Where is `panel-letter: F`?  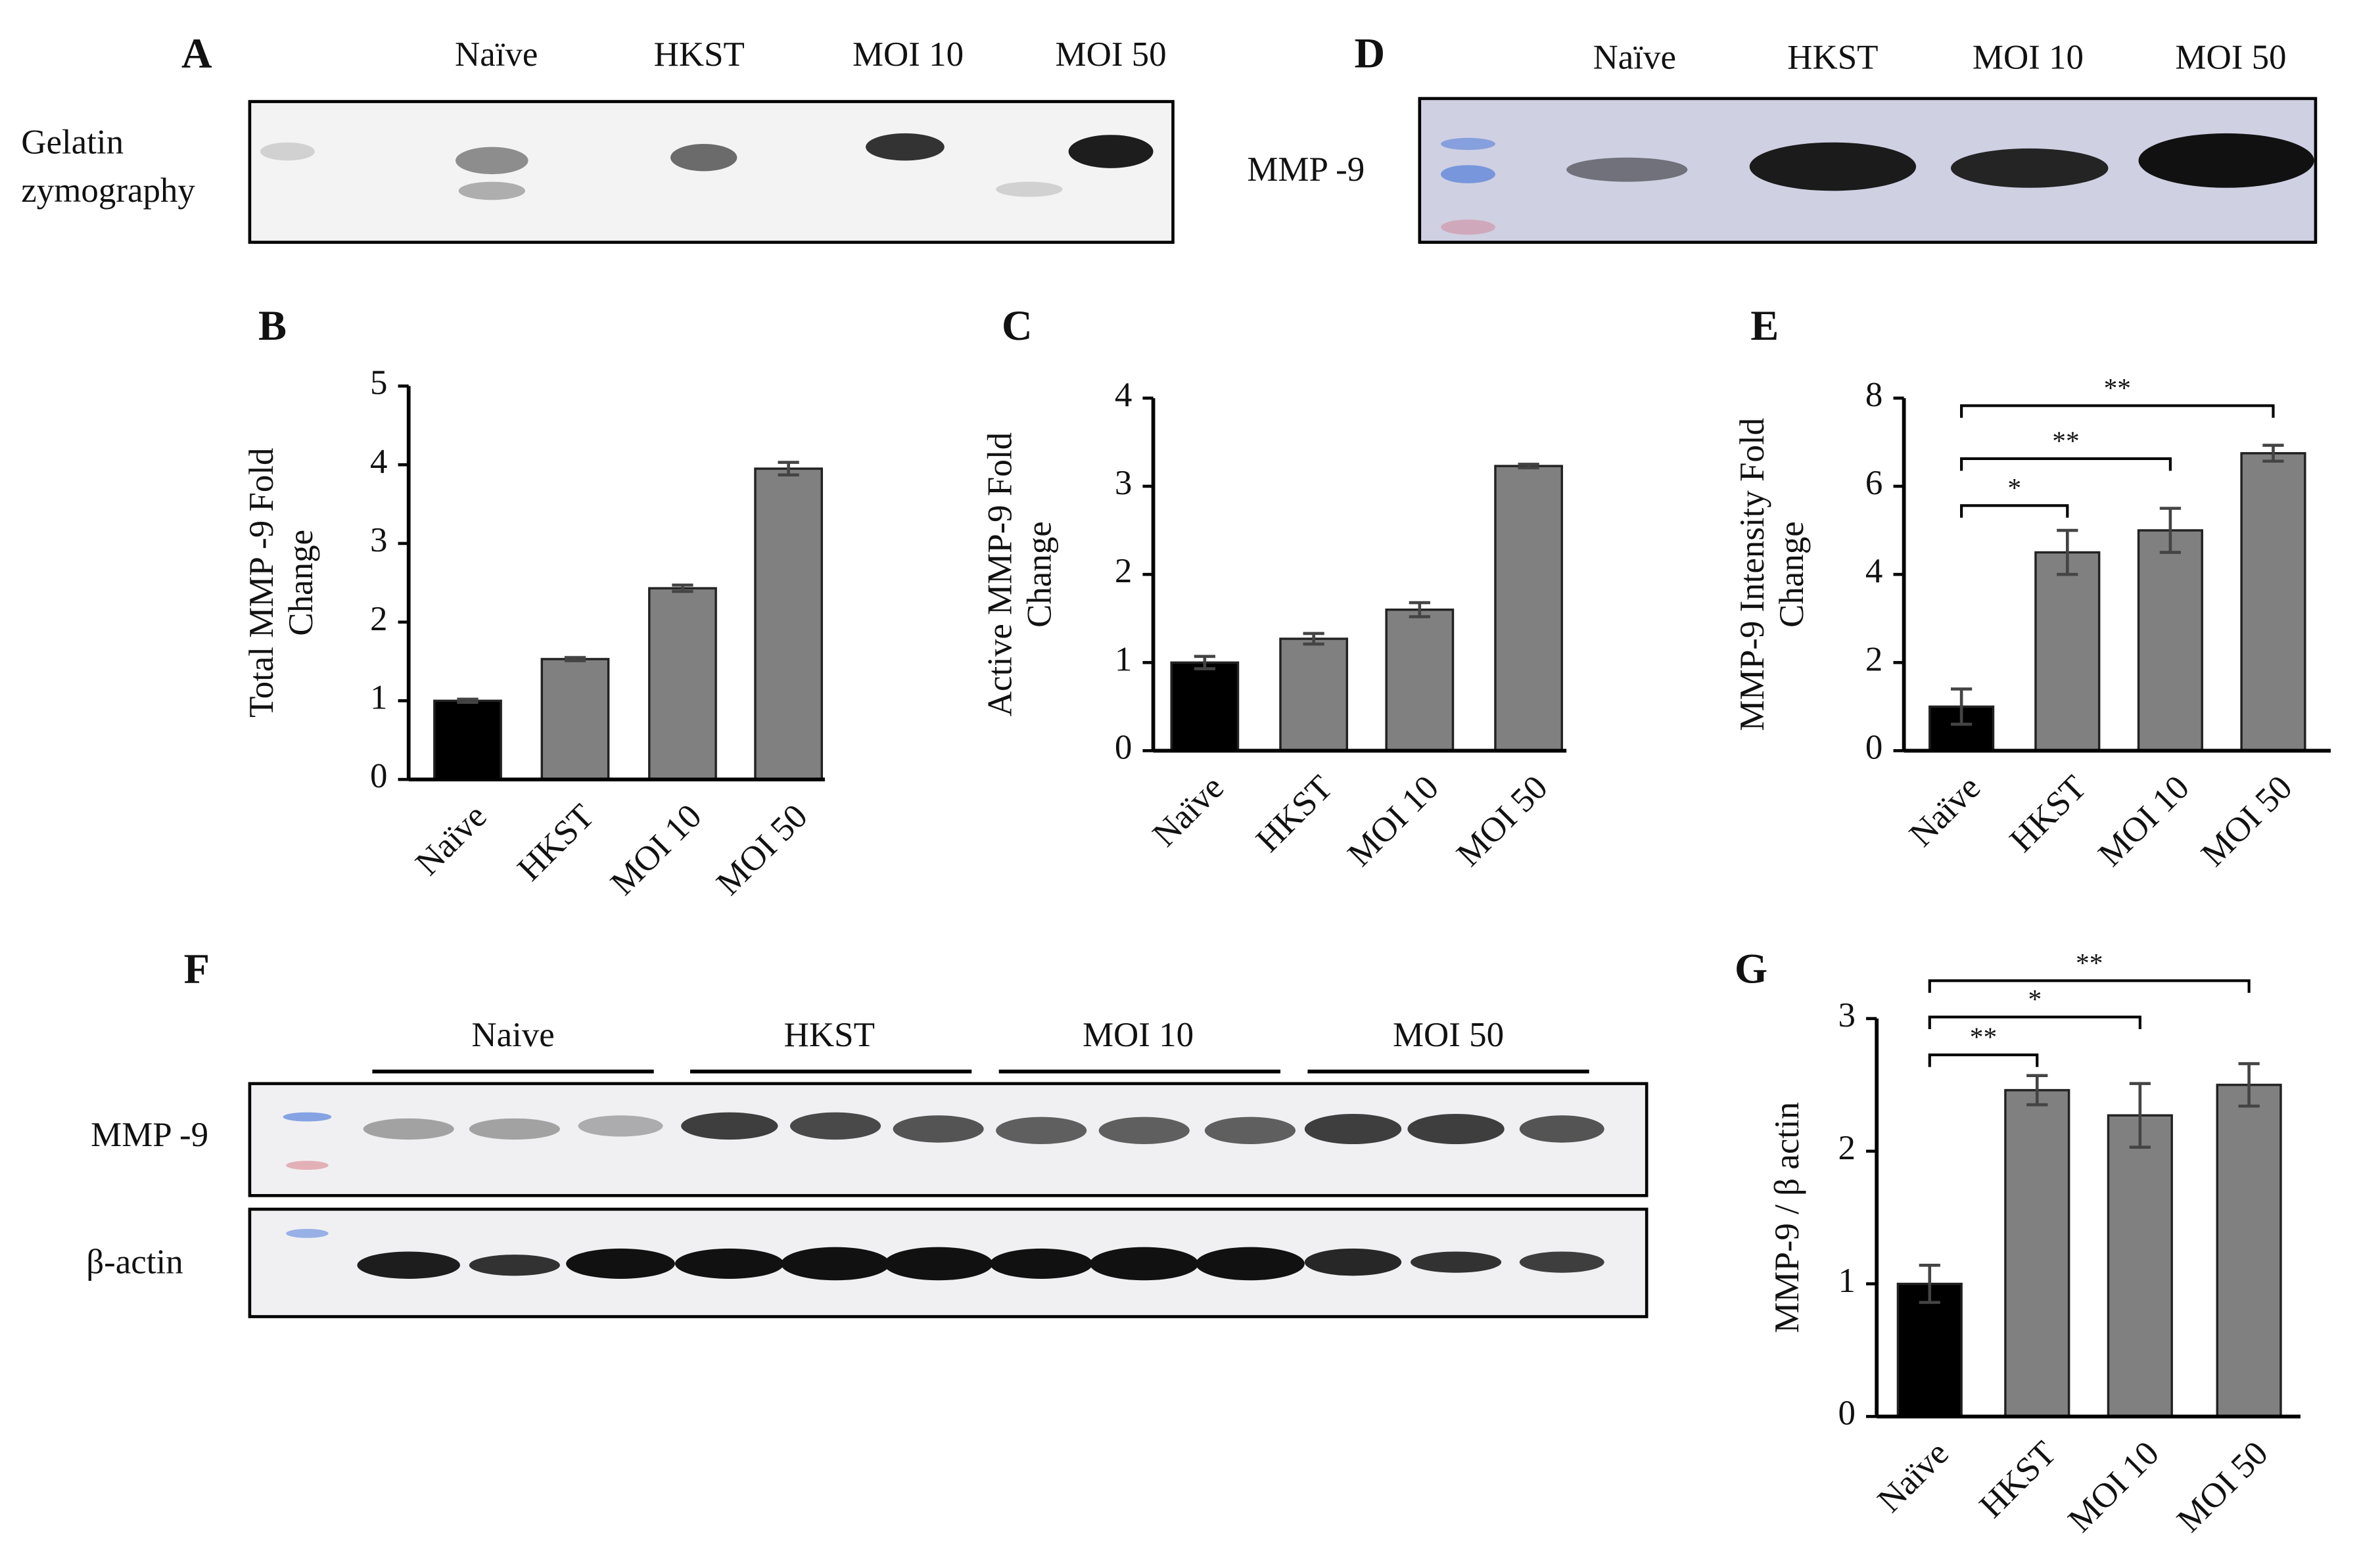
panel-letter: F is located at coordinates (197, 969).